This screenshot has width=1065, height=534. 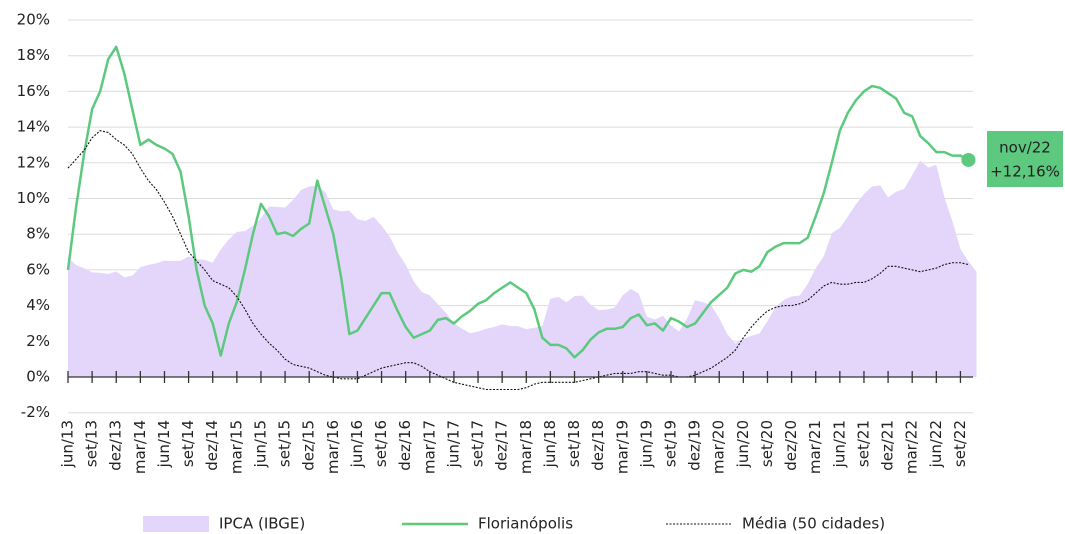 I want to click on x-tick-label: set/19, so click(x=671, y=443).